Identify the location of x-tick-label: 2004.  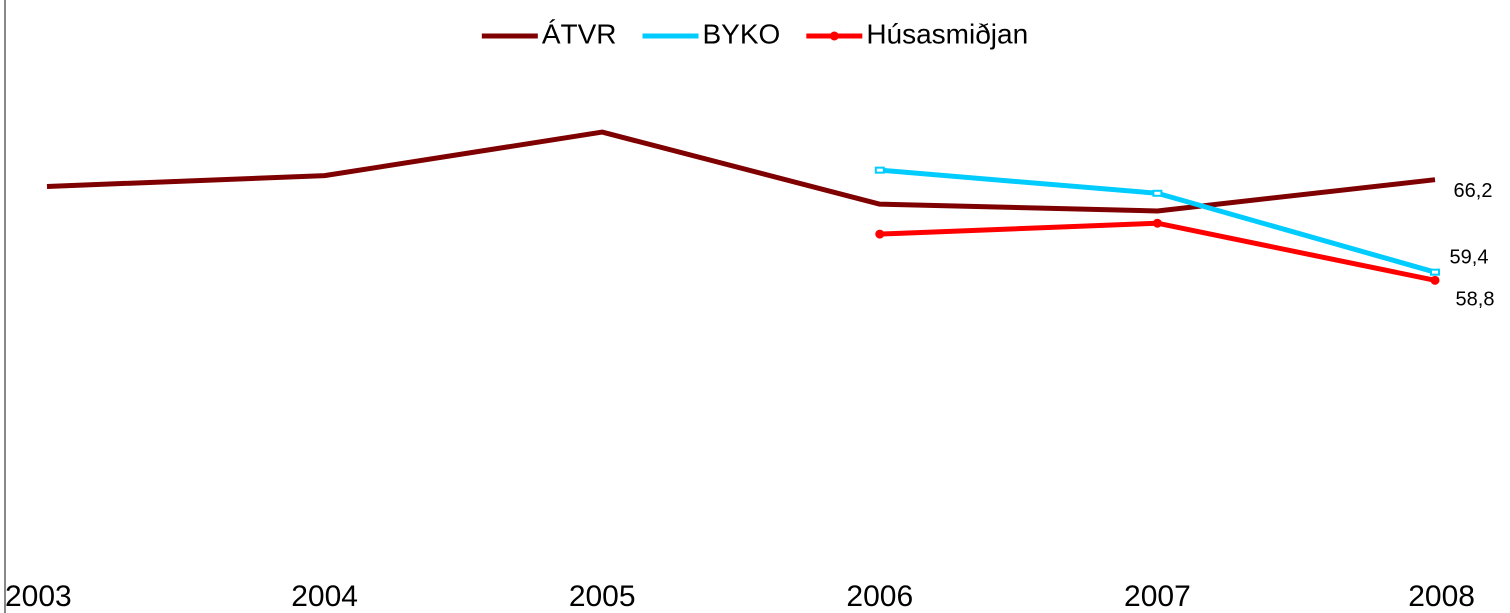
(324, 596).